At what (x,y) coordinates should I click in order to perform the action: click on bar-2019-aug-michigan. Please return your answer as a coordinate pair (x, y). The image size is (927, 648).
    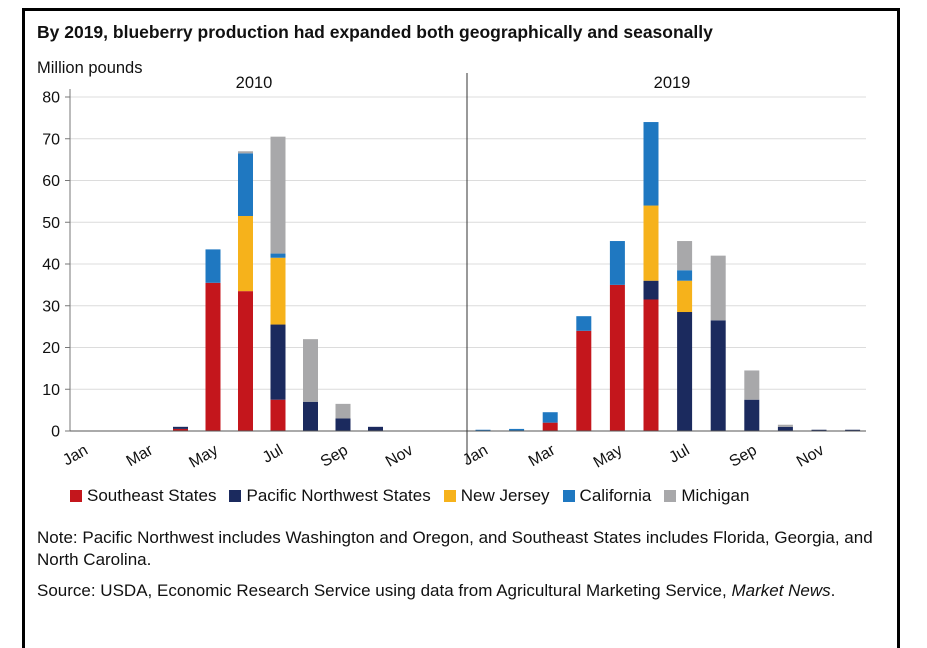
    Looking at the image, I should click on (718, 288).